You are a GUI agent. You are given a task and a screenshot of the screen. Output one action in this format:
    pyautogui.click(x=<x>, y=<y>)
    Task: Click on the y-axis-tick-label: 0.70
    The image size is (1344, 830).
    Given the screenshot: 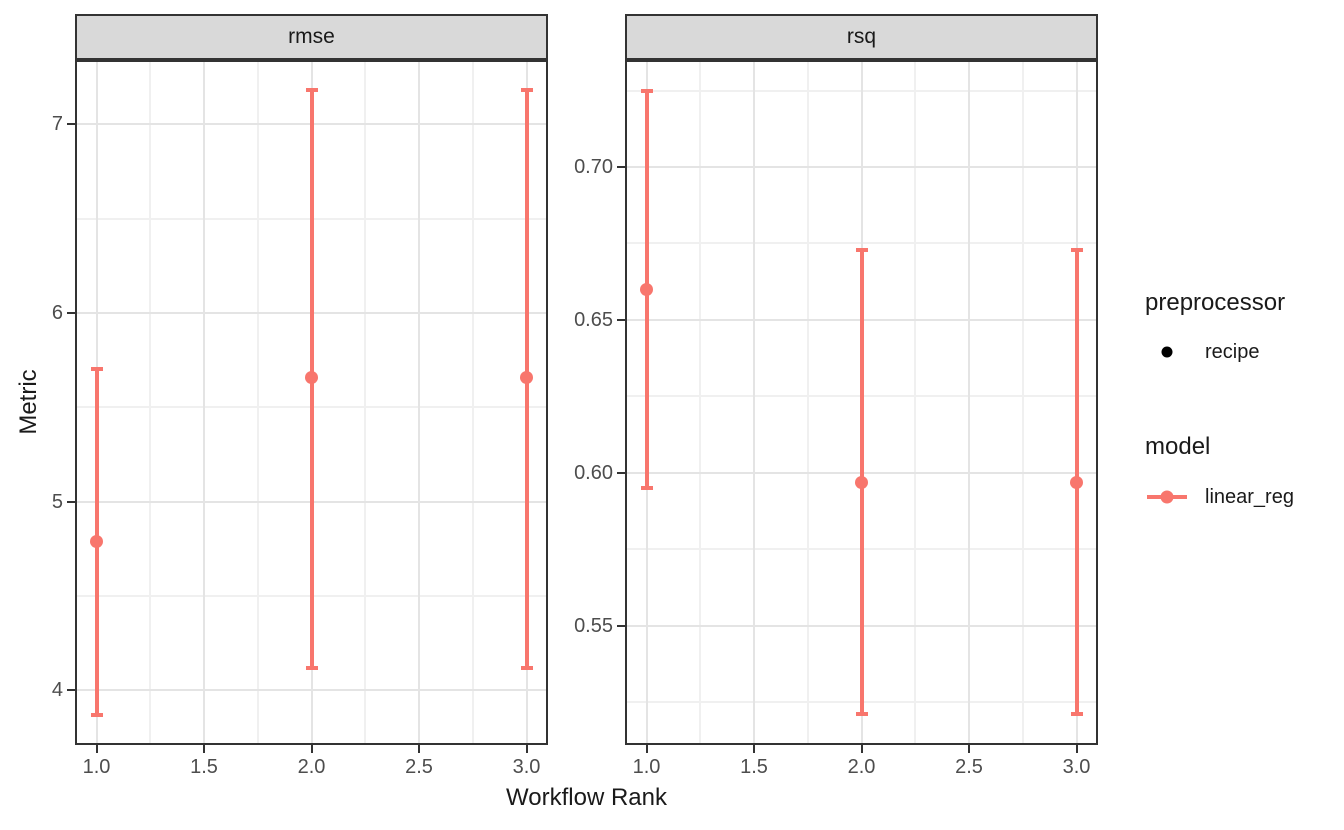 What is the action you would take?
    pyautogui.click(x=593, y=167)
    